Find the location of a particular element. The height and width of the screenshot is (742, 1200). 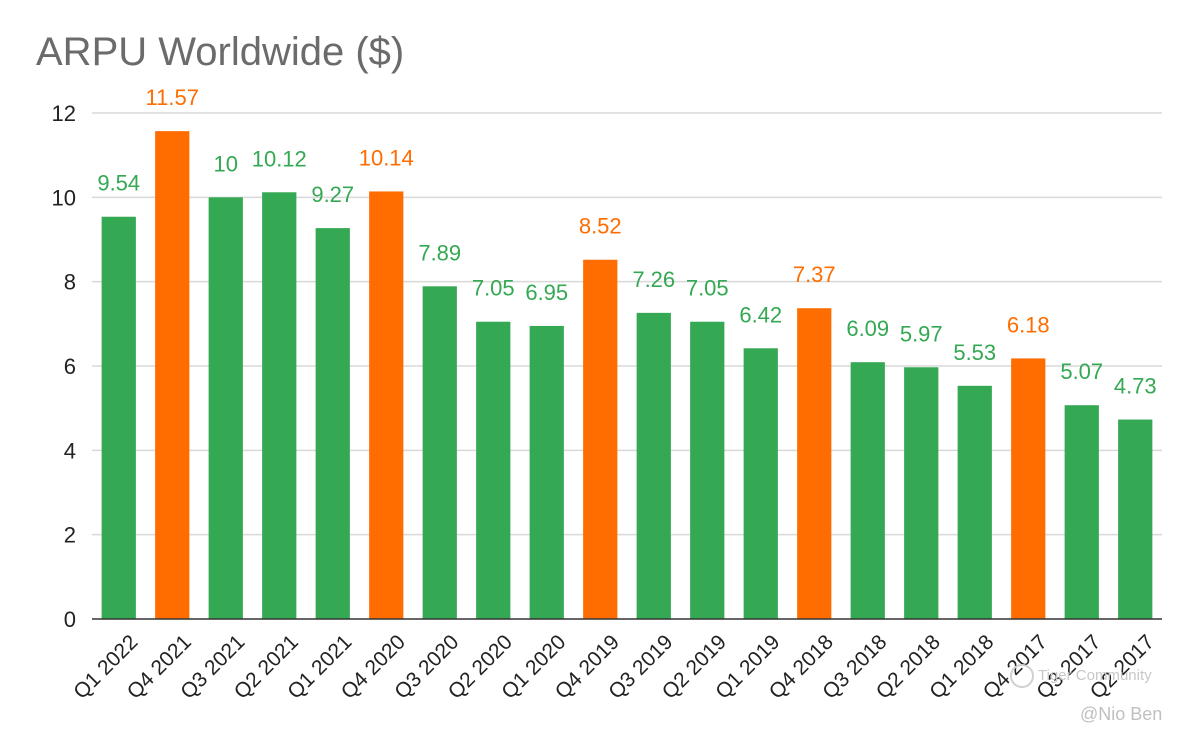

data-label: 6.18 is located at coordinates (1028, 324).